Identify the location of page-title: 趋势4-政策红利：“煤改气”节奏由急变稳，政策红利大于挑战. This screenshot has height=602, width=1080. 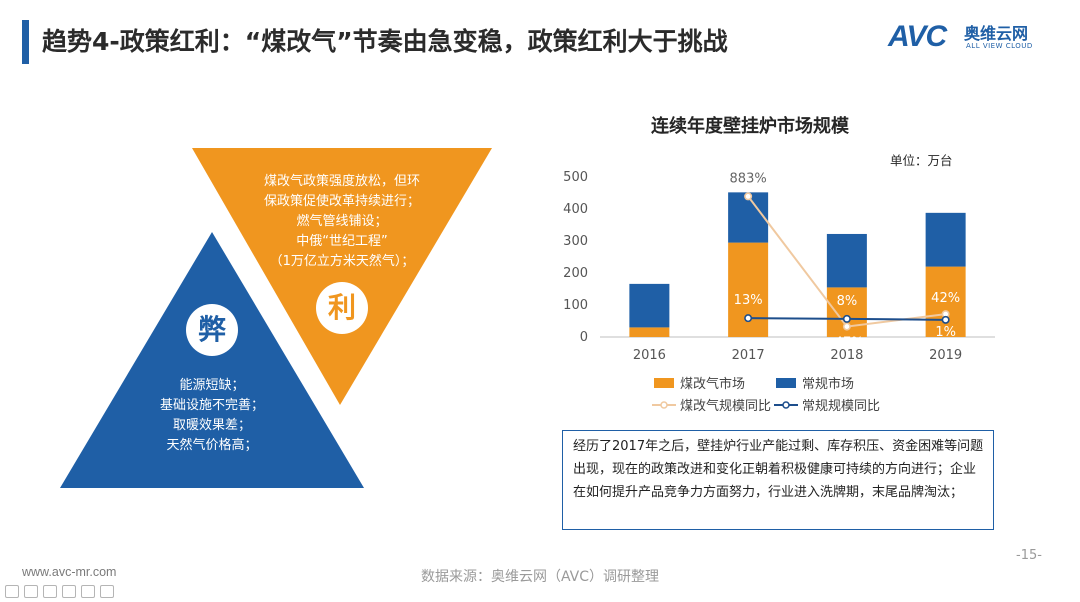
(385, 41).